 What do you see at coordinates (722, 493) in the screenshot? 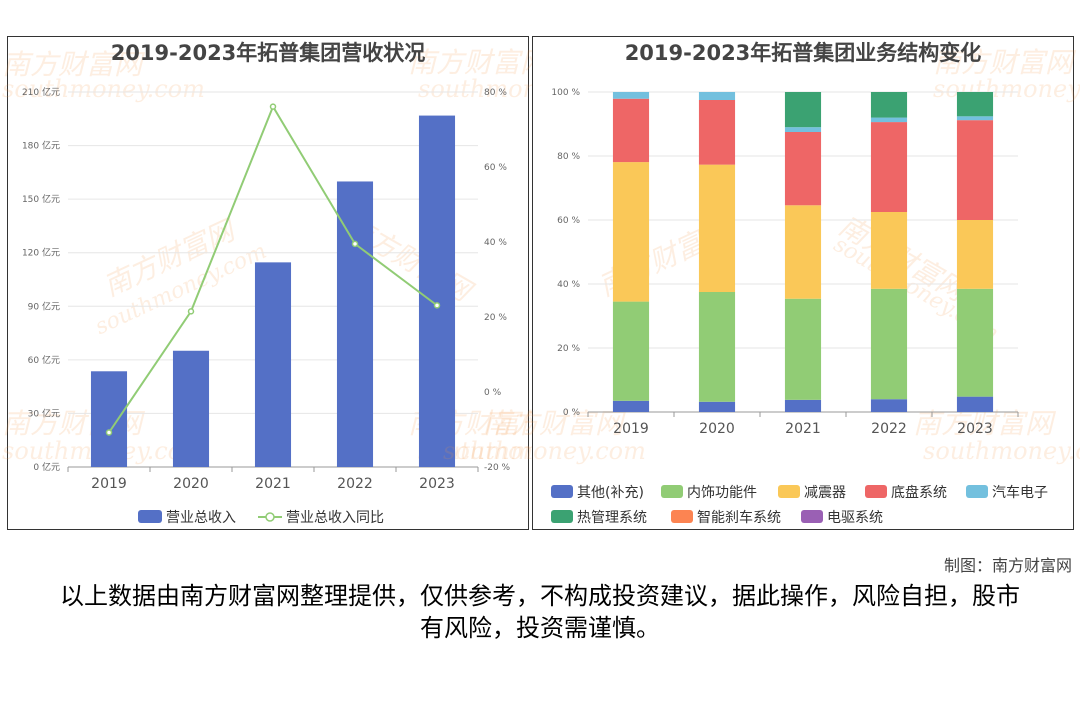
I see `legend-label: 内饰功能件` at bounding box center [722, 493].